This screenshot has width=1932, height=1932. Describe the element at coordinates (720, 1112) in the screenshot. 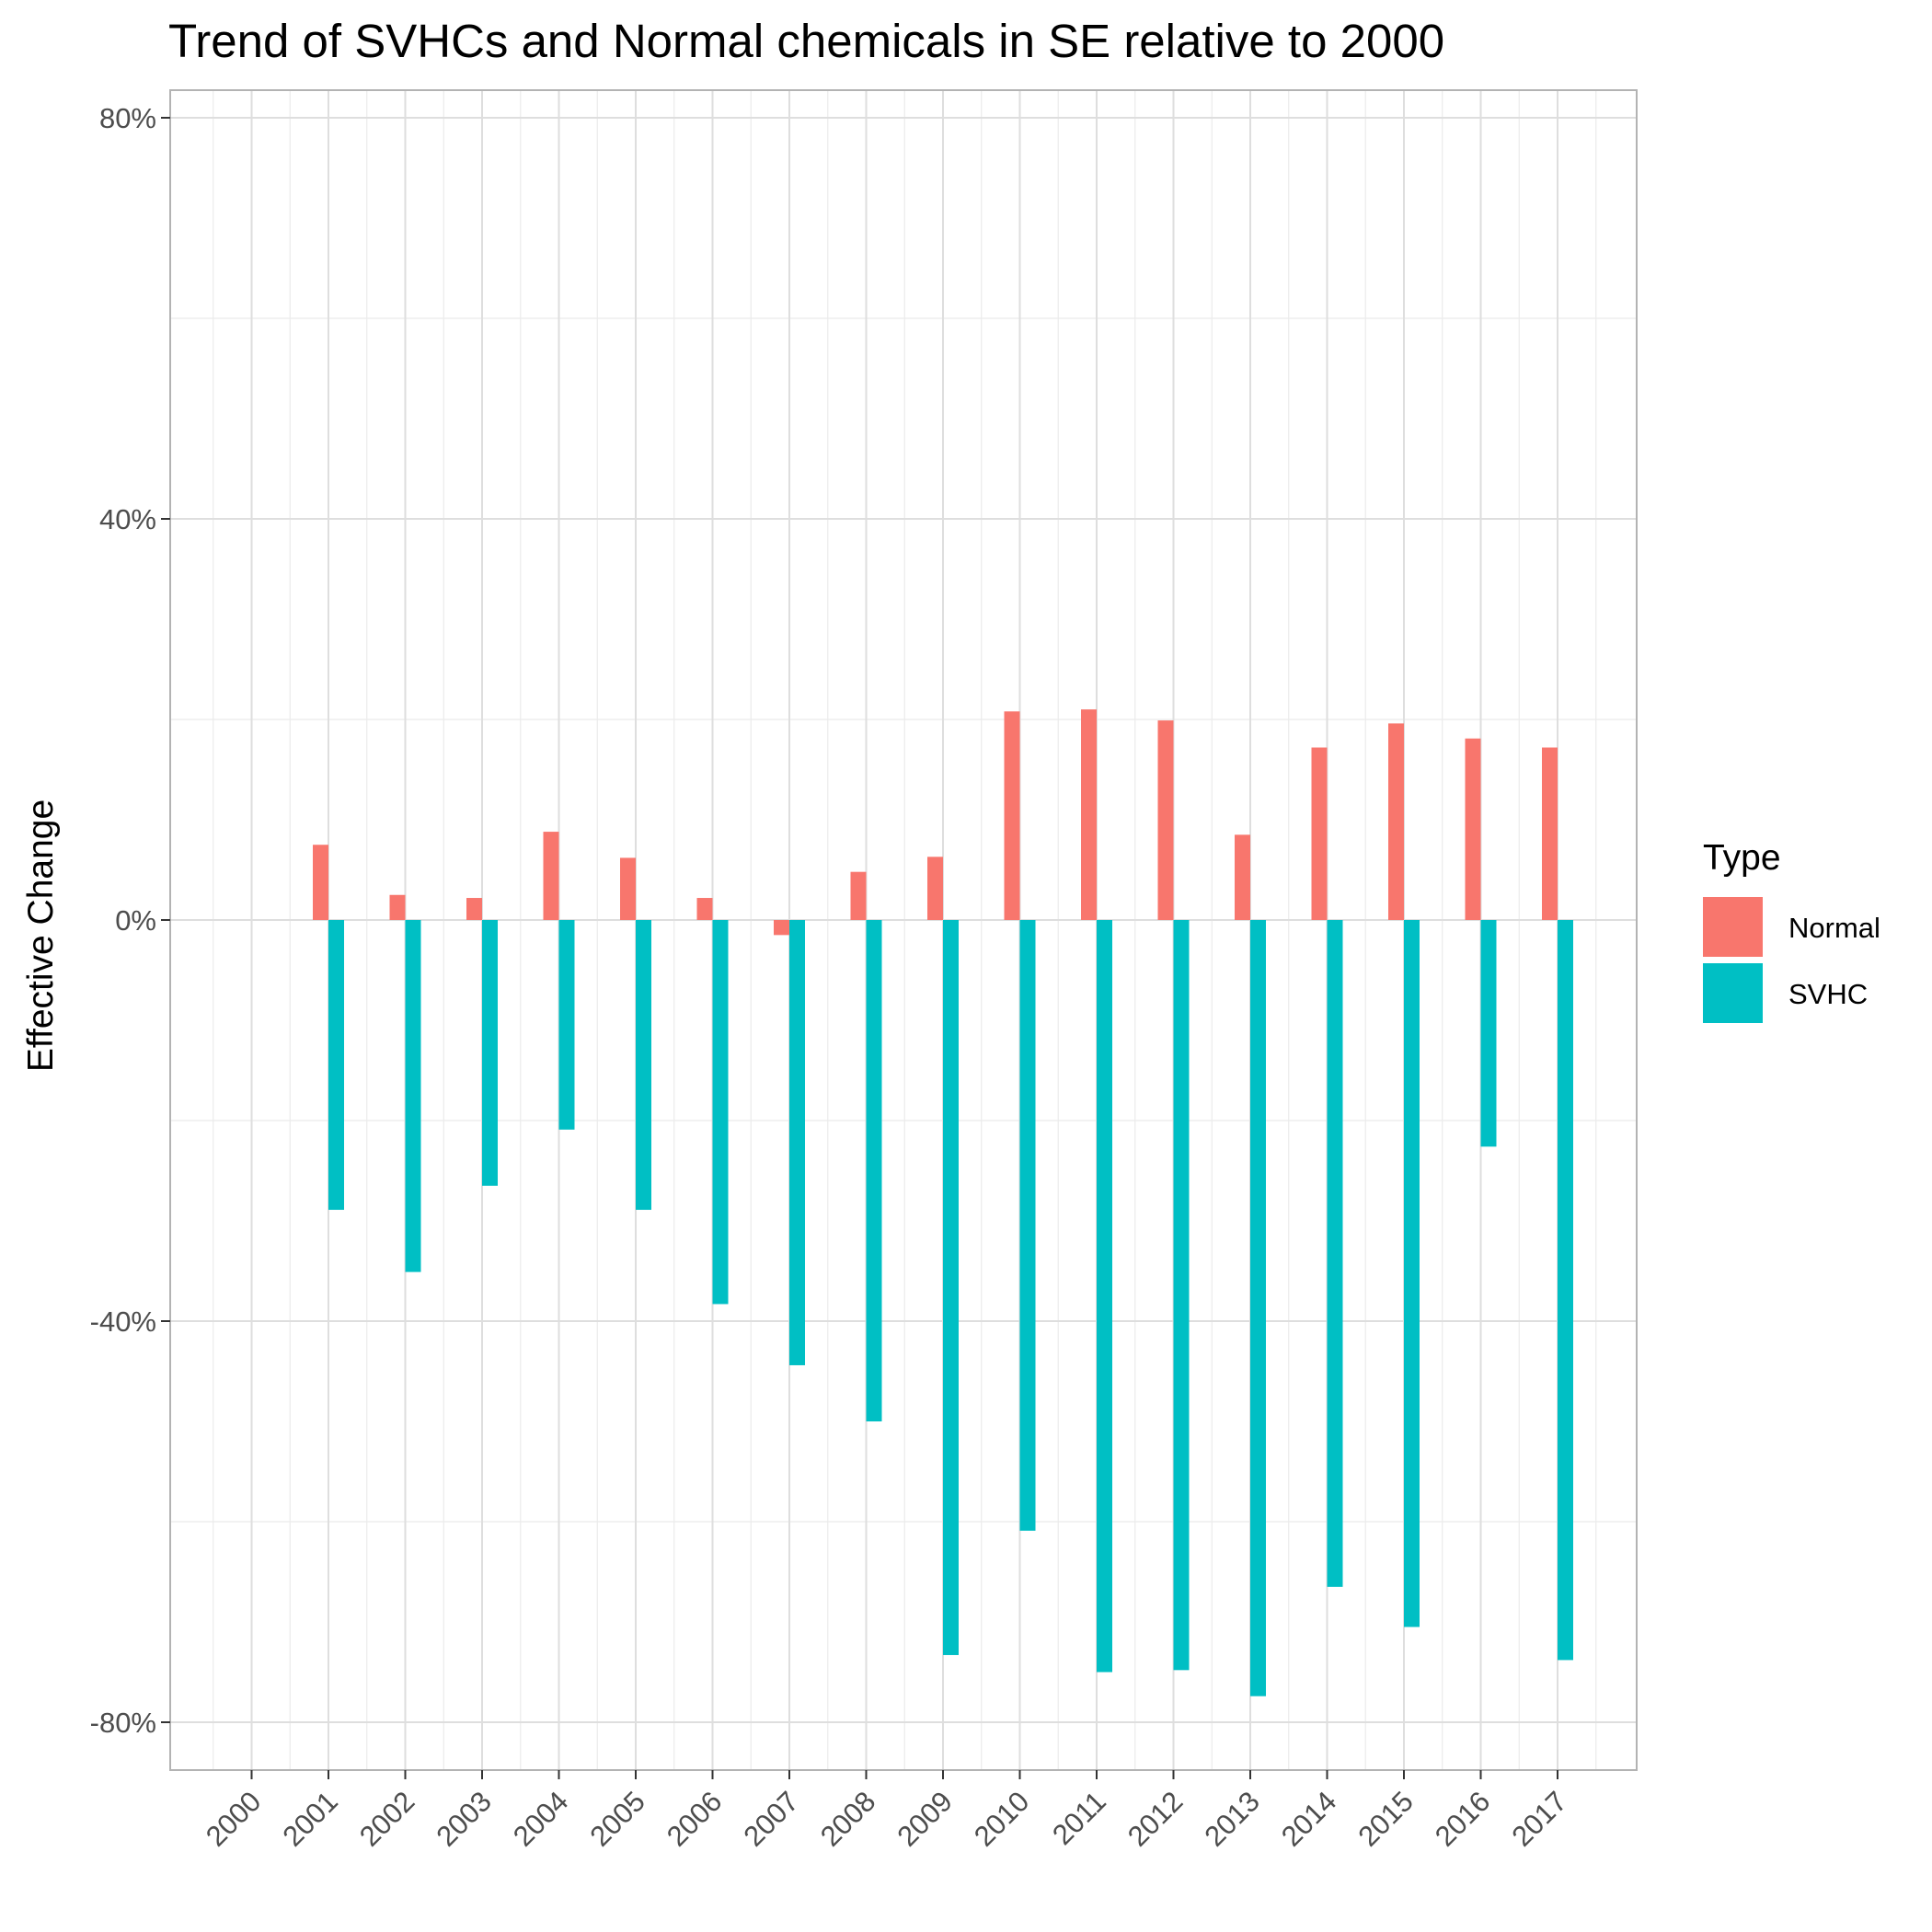

I see `bar-svhc-2006` at that location.